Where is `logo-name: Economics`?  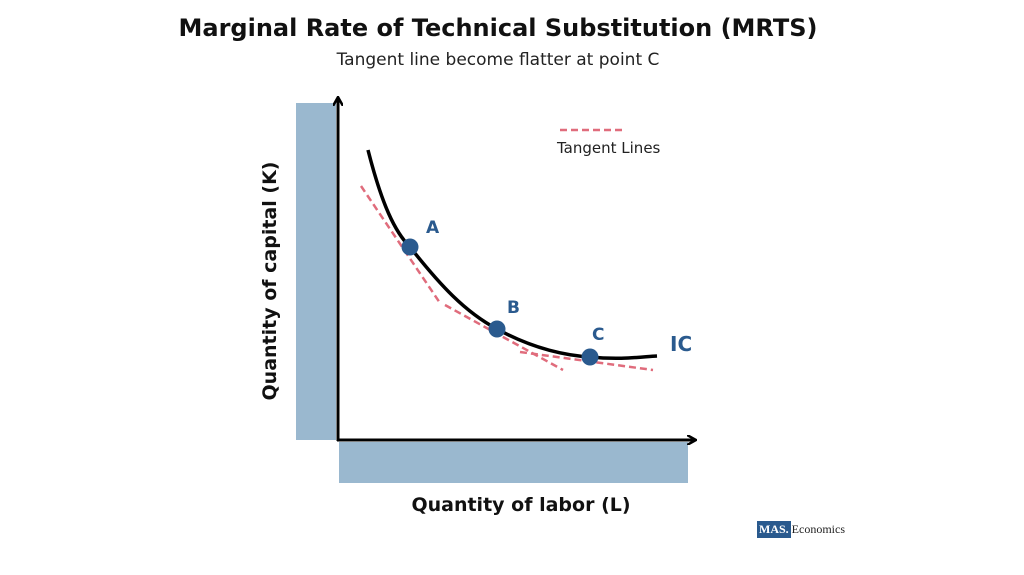 logo-name: Economics is located at coordinates (818, 529).